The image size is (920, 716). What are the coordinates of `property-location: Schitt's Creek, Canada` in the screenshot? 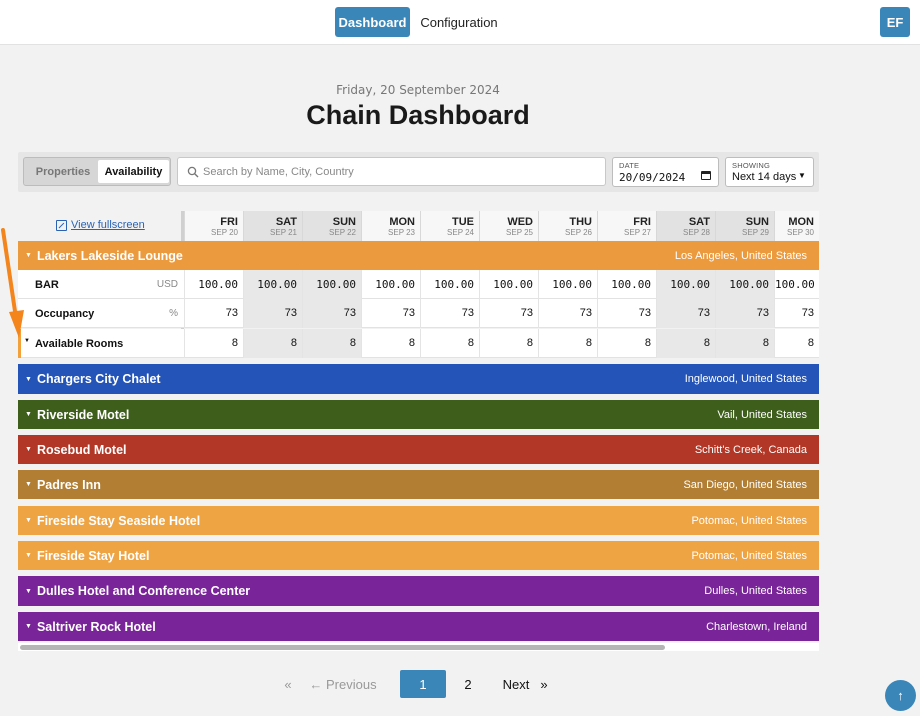 It's located at (750, 449).